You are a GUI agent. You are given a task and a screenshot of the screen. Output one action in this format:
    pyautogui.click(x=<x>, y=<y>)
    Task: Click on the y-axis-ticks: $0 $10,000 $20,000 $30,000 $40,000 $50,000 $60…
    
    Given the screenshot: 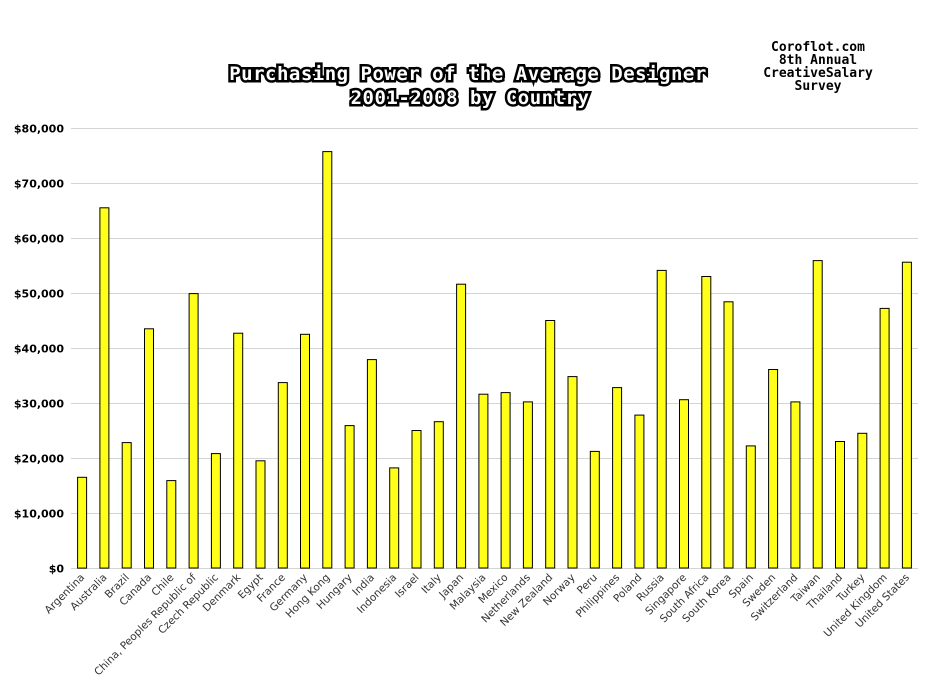 What is the action you would take?
    pyautogui.click(x=39, y=349)
    